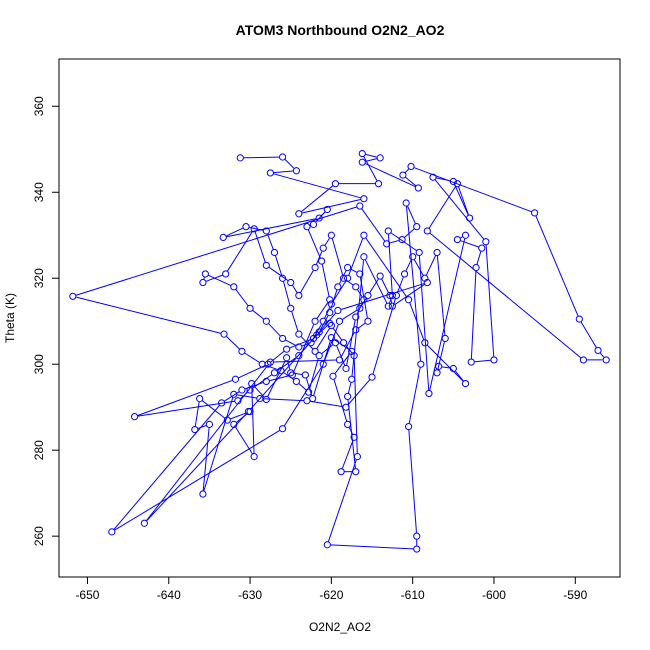  Describe the element at coordinates (46, 321) in the screenshot. I see `y-axis: 260 280 300 320 340 360` at that location.